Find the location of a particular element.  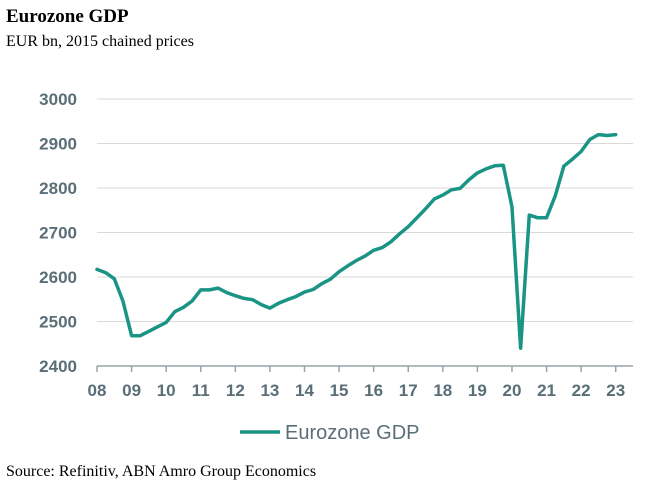

x-tick-label: 09 is located at coordinates (131, 390).